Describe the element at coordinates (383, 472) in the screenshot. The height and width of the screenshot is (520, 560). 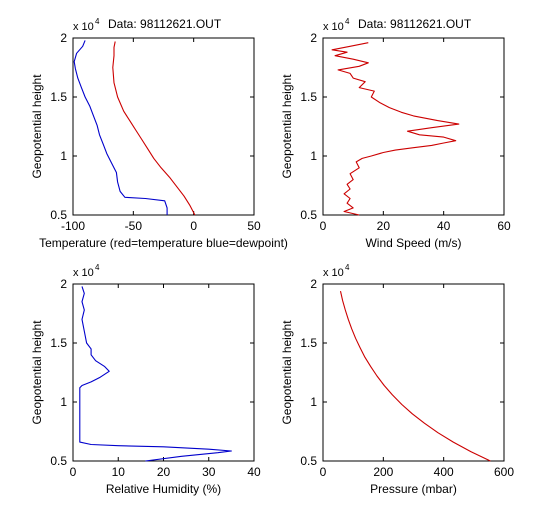
I see `x-tick-label: 200` at that location.